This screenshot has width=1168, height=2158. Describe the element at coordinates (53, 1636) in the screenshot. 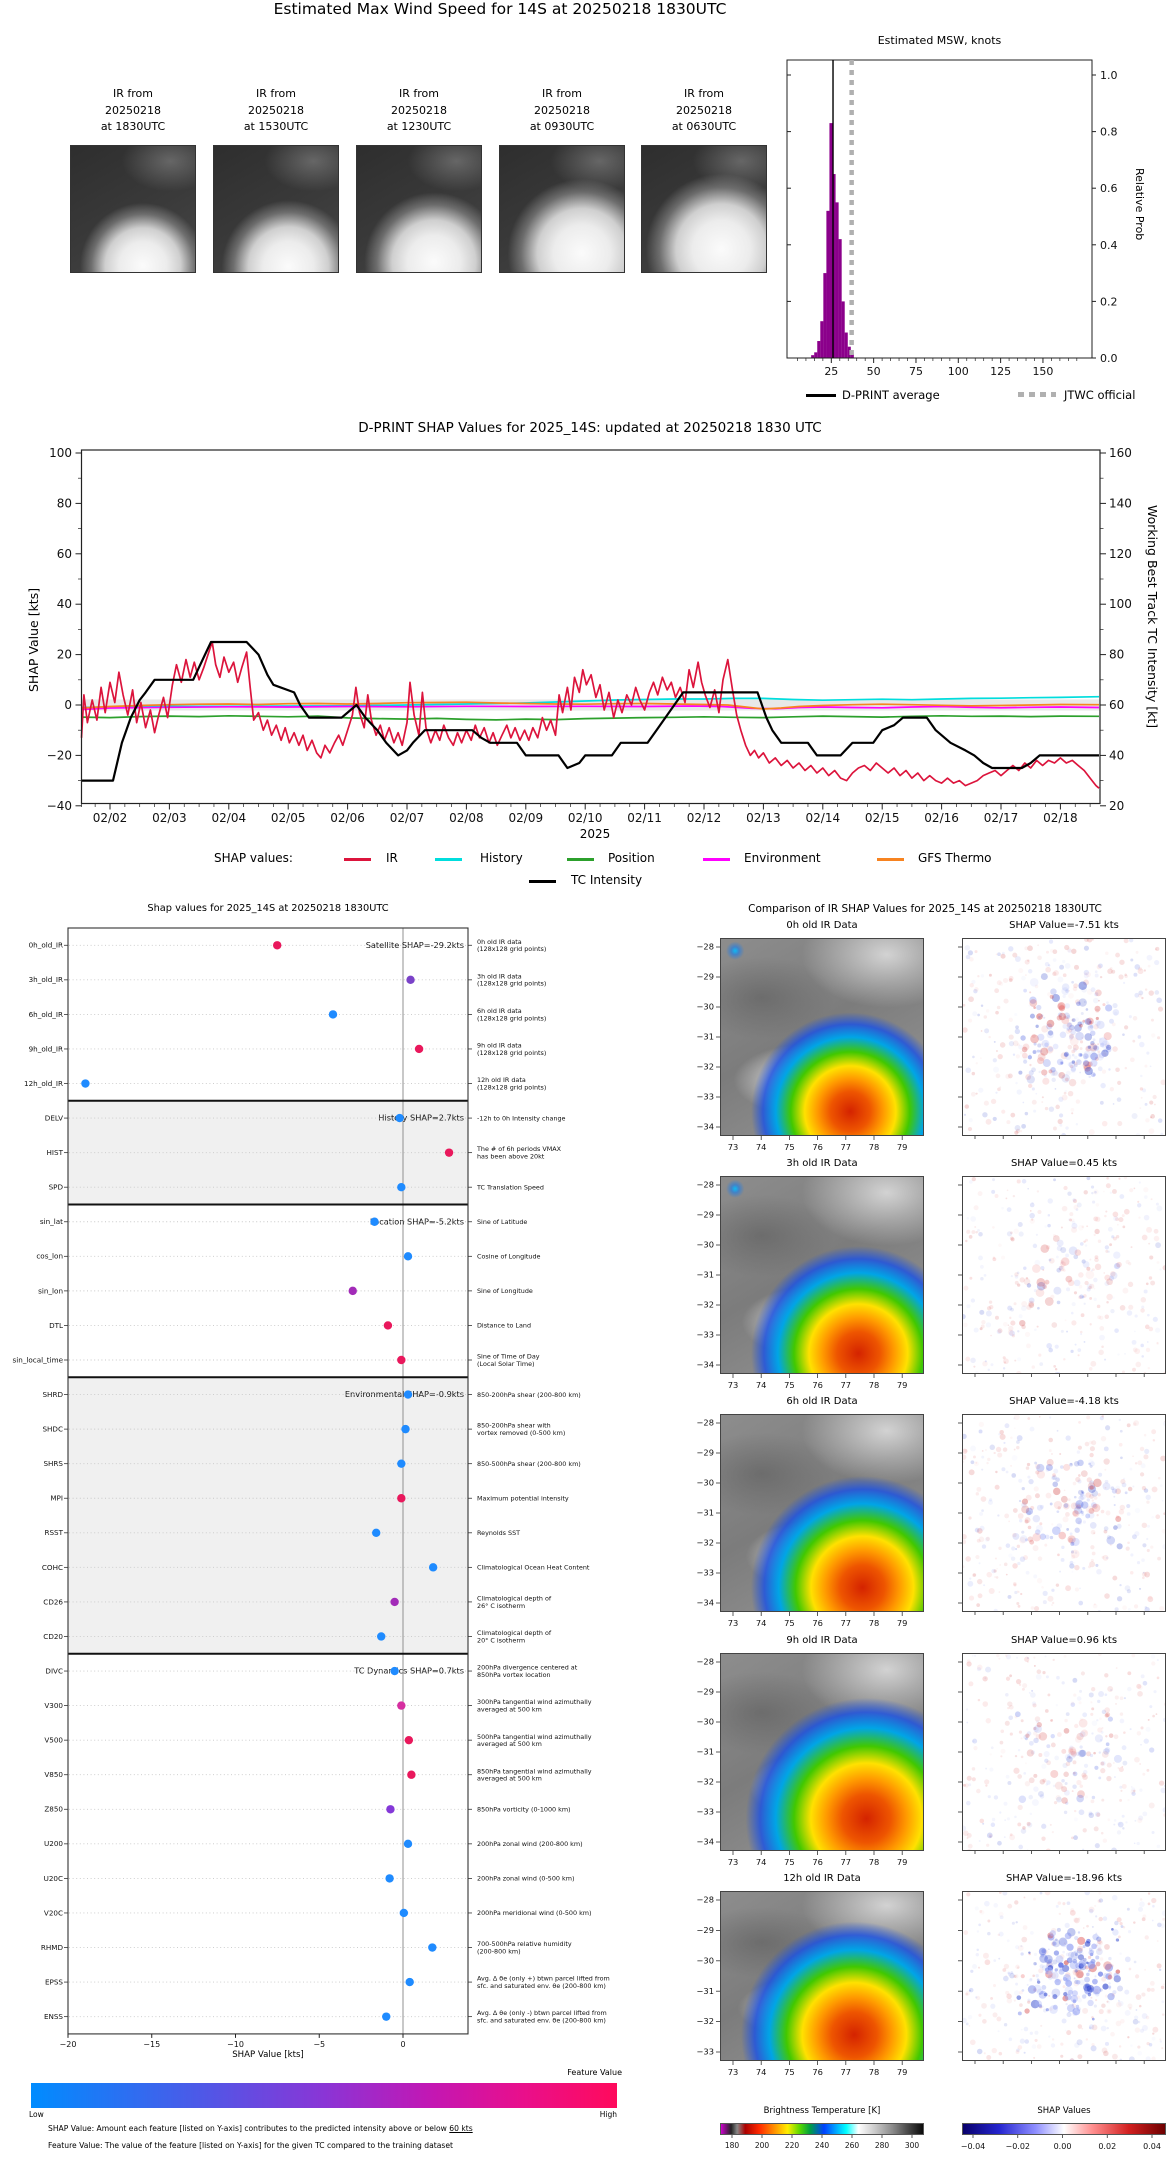

I see `svg-text: CD20` at that location.